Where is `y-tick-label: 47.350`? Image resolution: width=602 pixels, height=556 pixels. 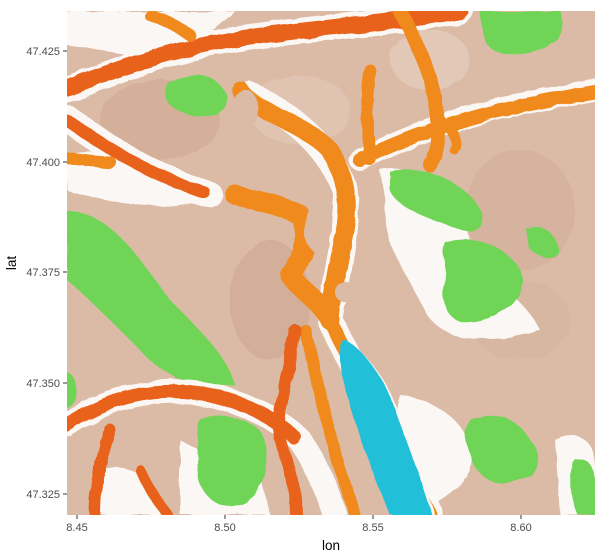
y-tick-label: 47.350 is located at coordinates (43, 384).